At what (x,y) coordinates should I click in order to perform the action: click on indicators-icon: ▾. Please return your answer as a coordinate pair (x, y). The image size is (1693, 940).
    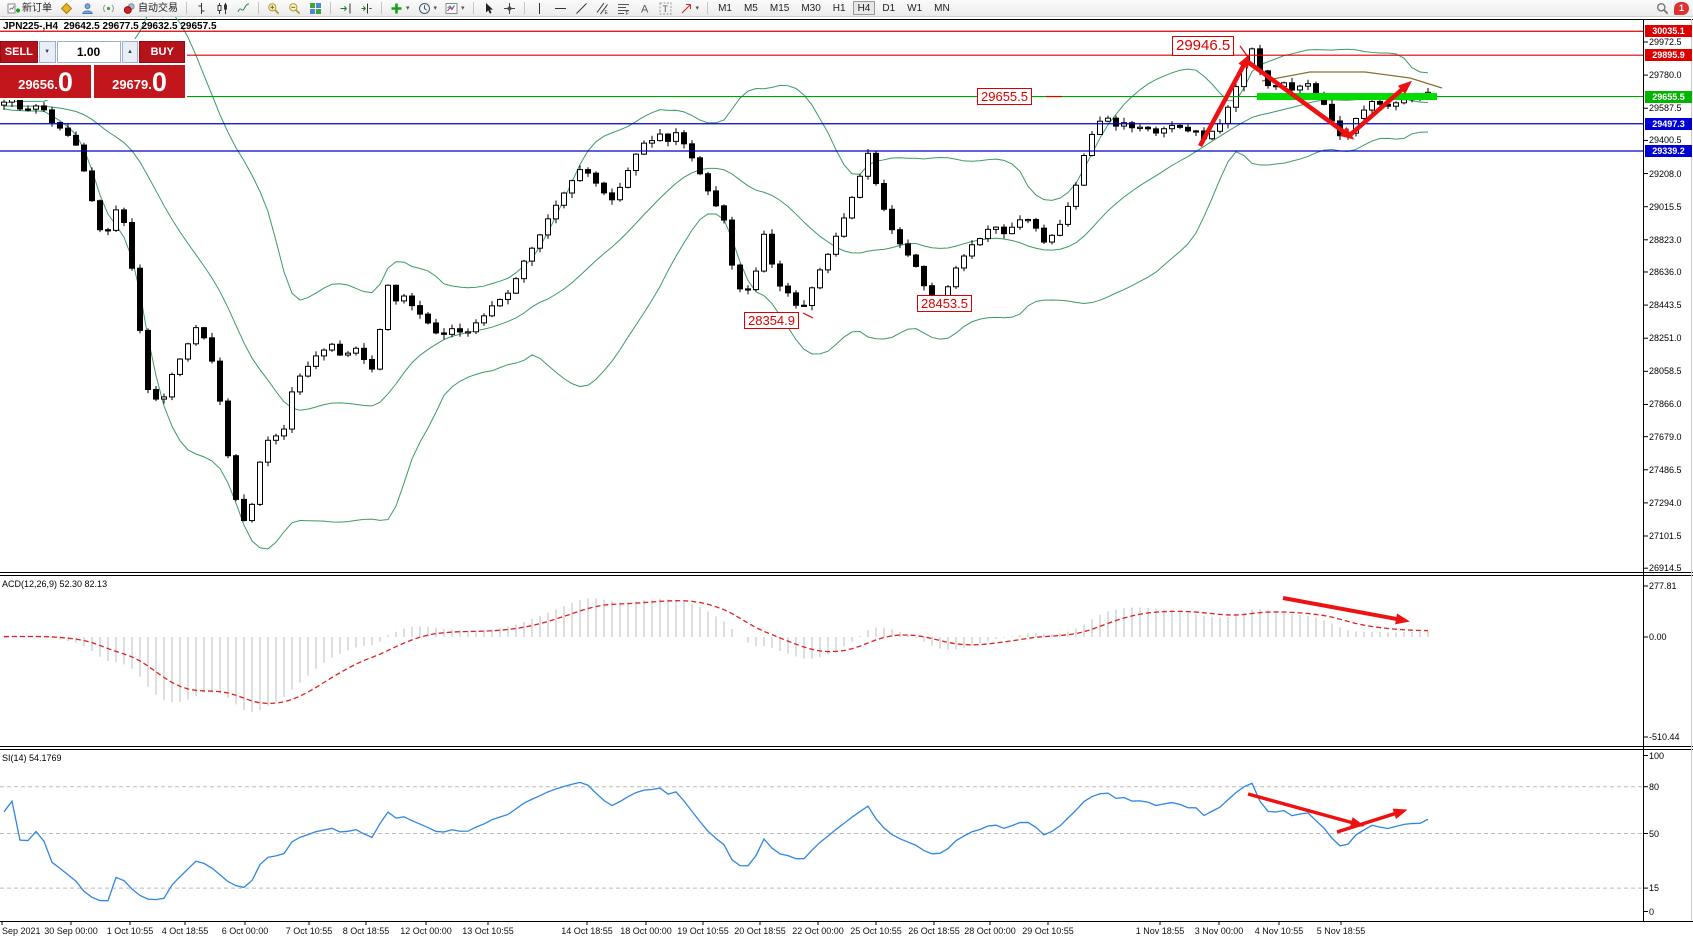
    Looking at the image, I should click on (400, 8).